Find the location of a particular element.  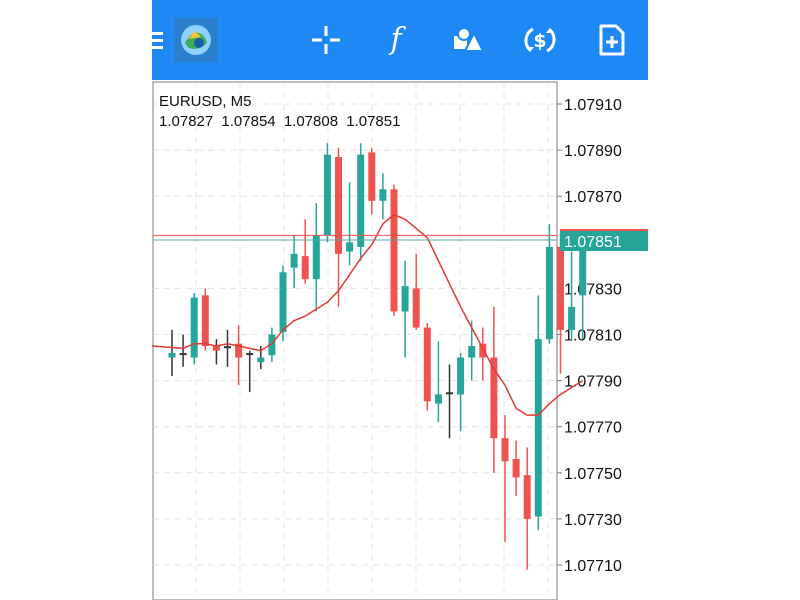

crosshair-button is located at coordinates (326, 40).